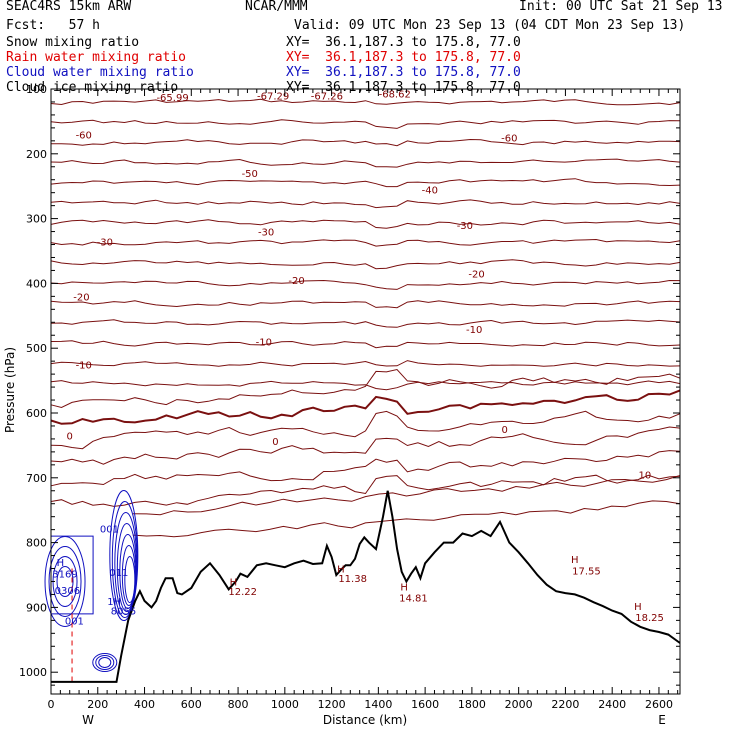 This screenshot has width=740, height=740. Describe the element at coordinates (327, 96) in the screenshot. I see `contour-label: -67.26` at that location.